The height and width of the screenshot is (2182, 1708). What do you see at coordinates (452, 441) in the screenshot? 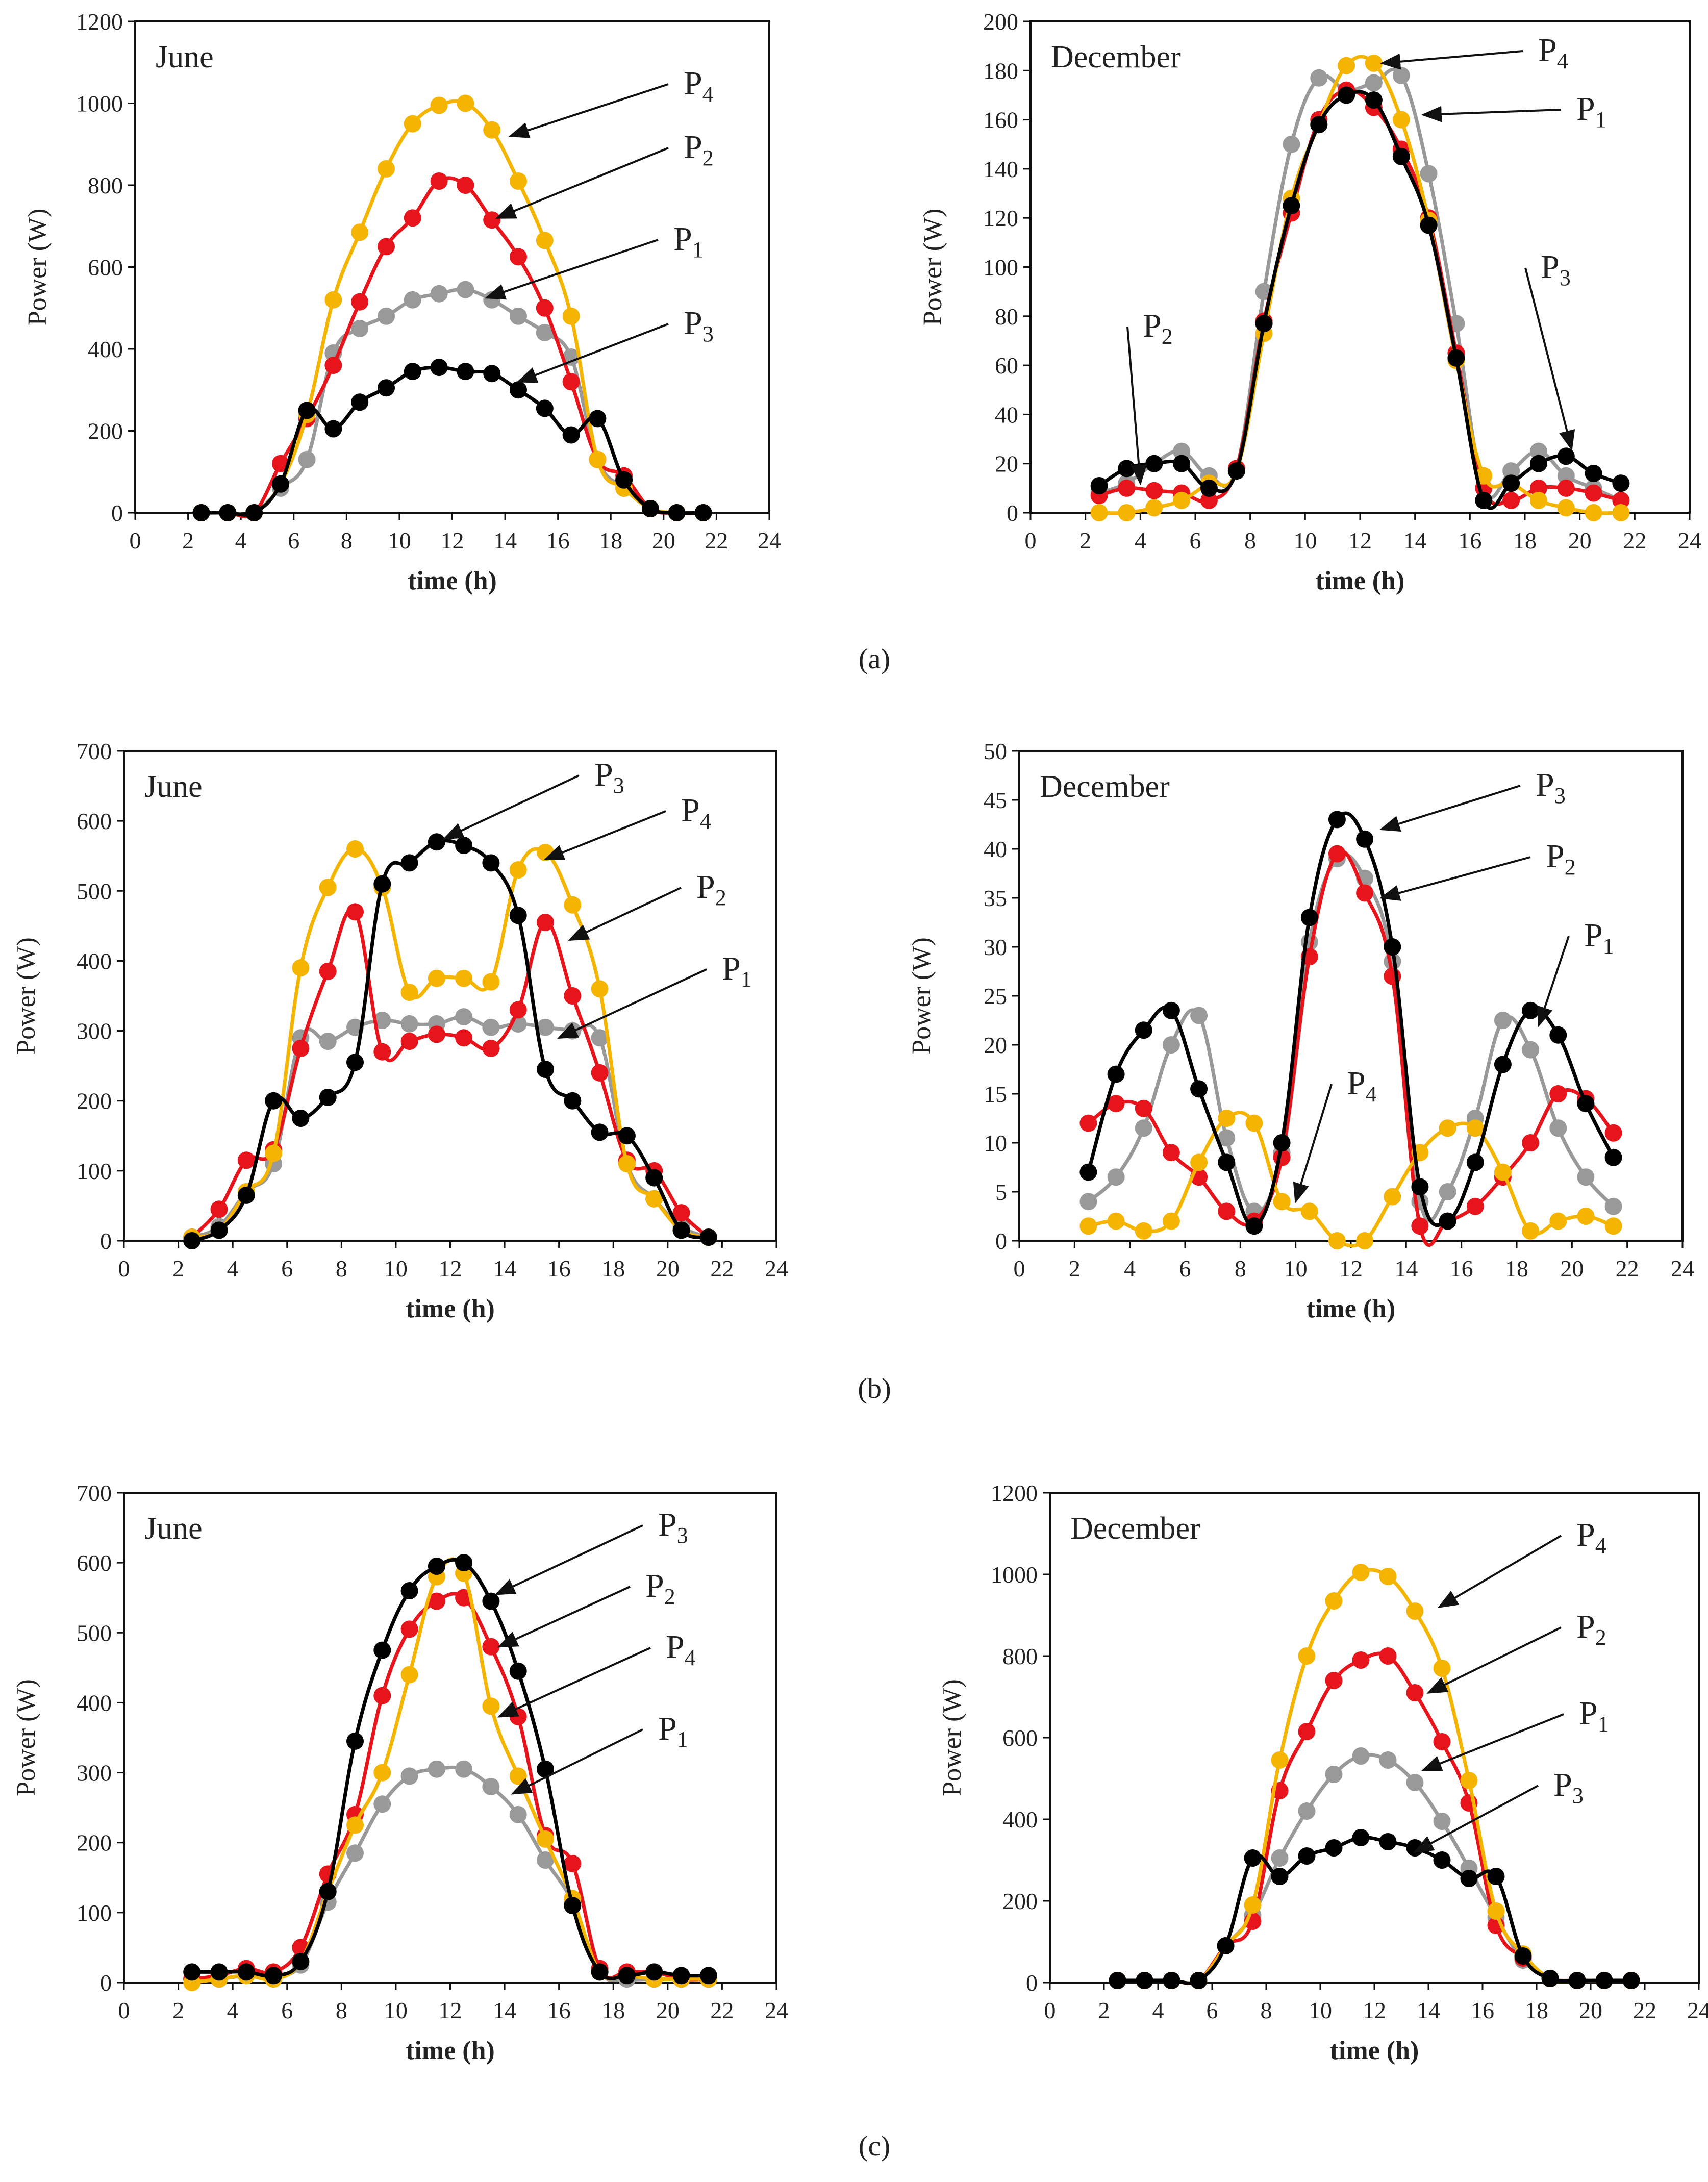
I see `series-line-p3` at bounding box center [452, 441].